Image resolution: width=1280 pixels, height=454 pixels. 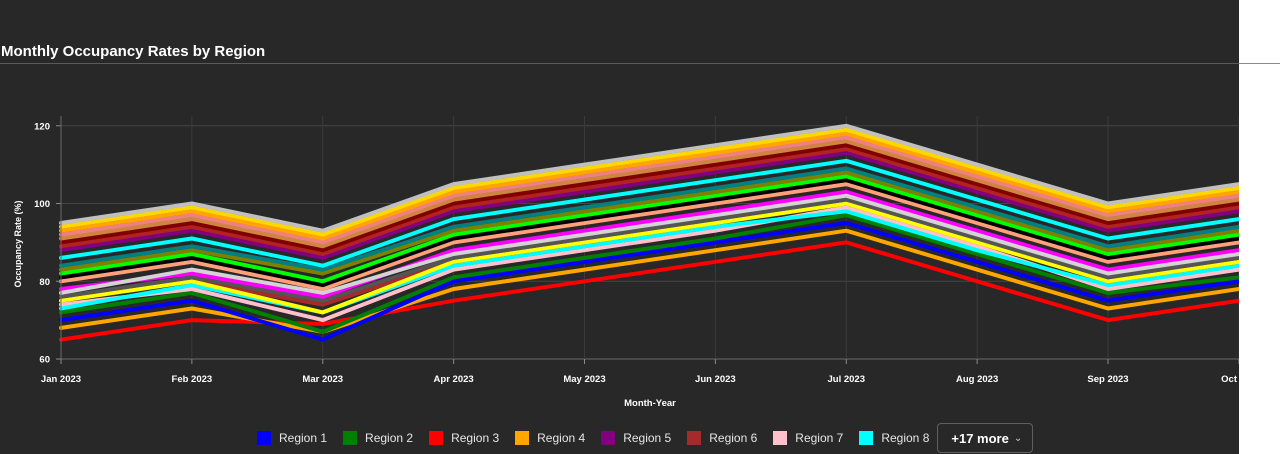 What do you see at coordinates (1018, 438) in the screenshot?
I see `chevron-down-icon: ⌄` at bounding box center [1018, 438].